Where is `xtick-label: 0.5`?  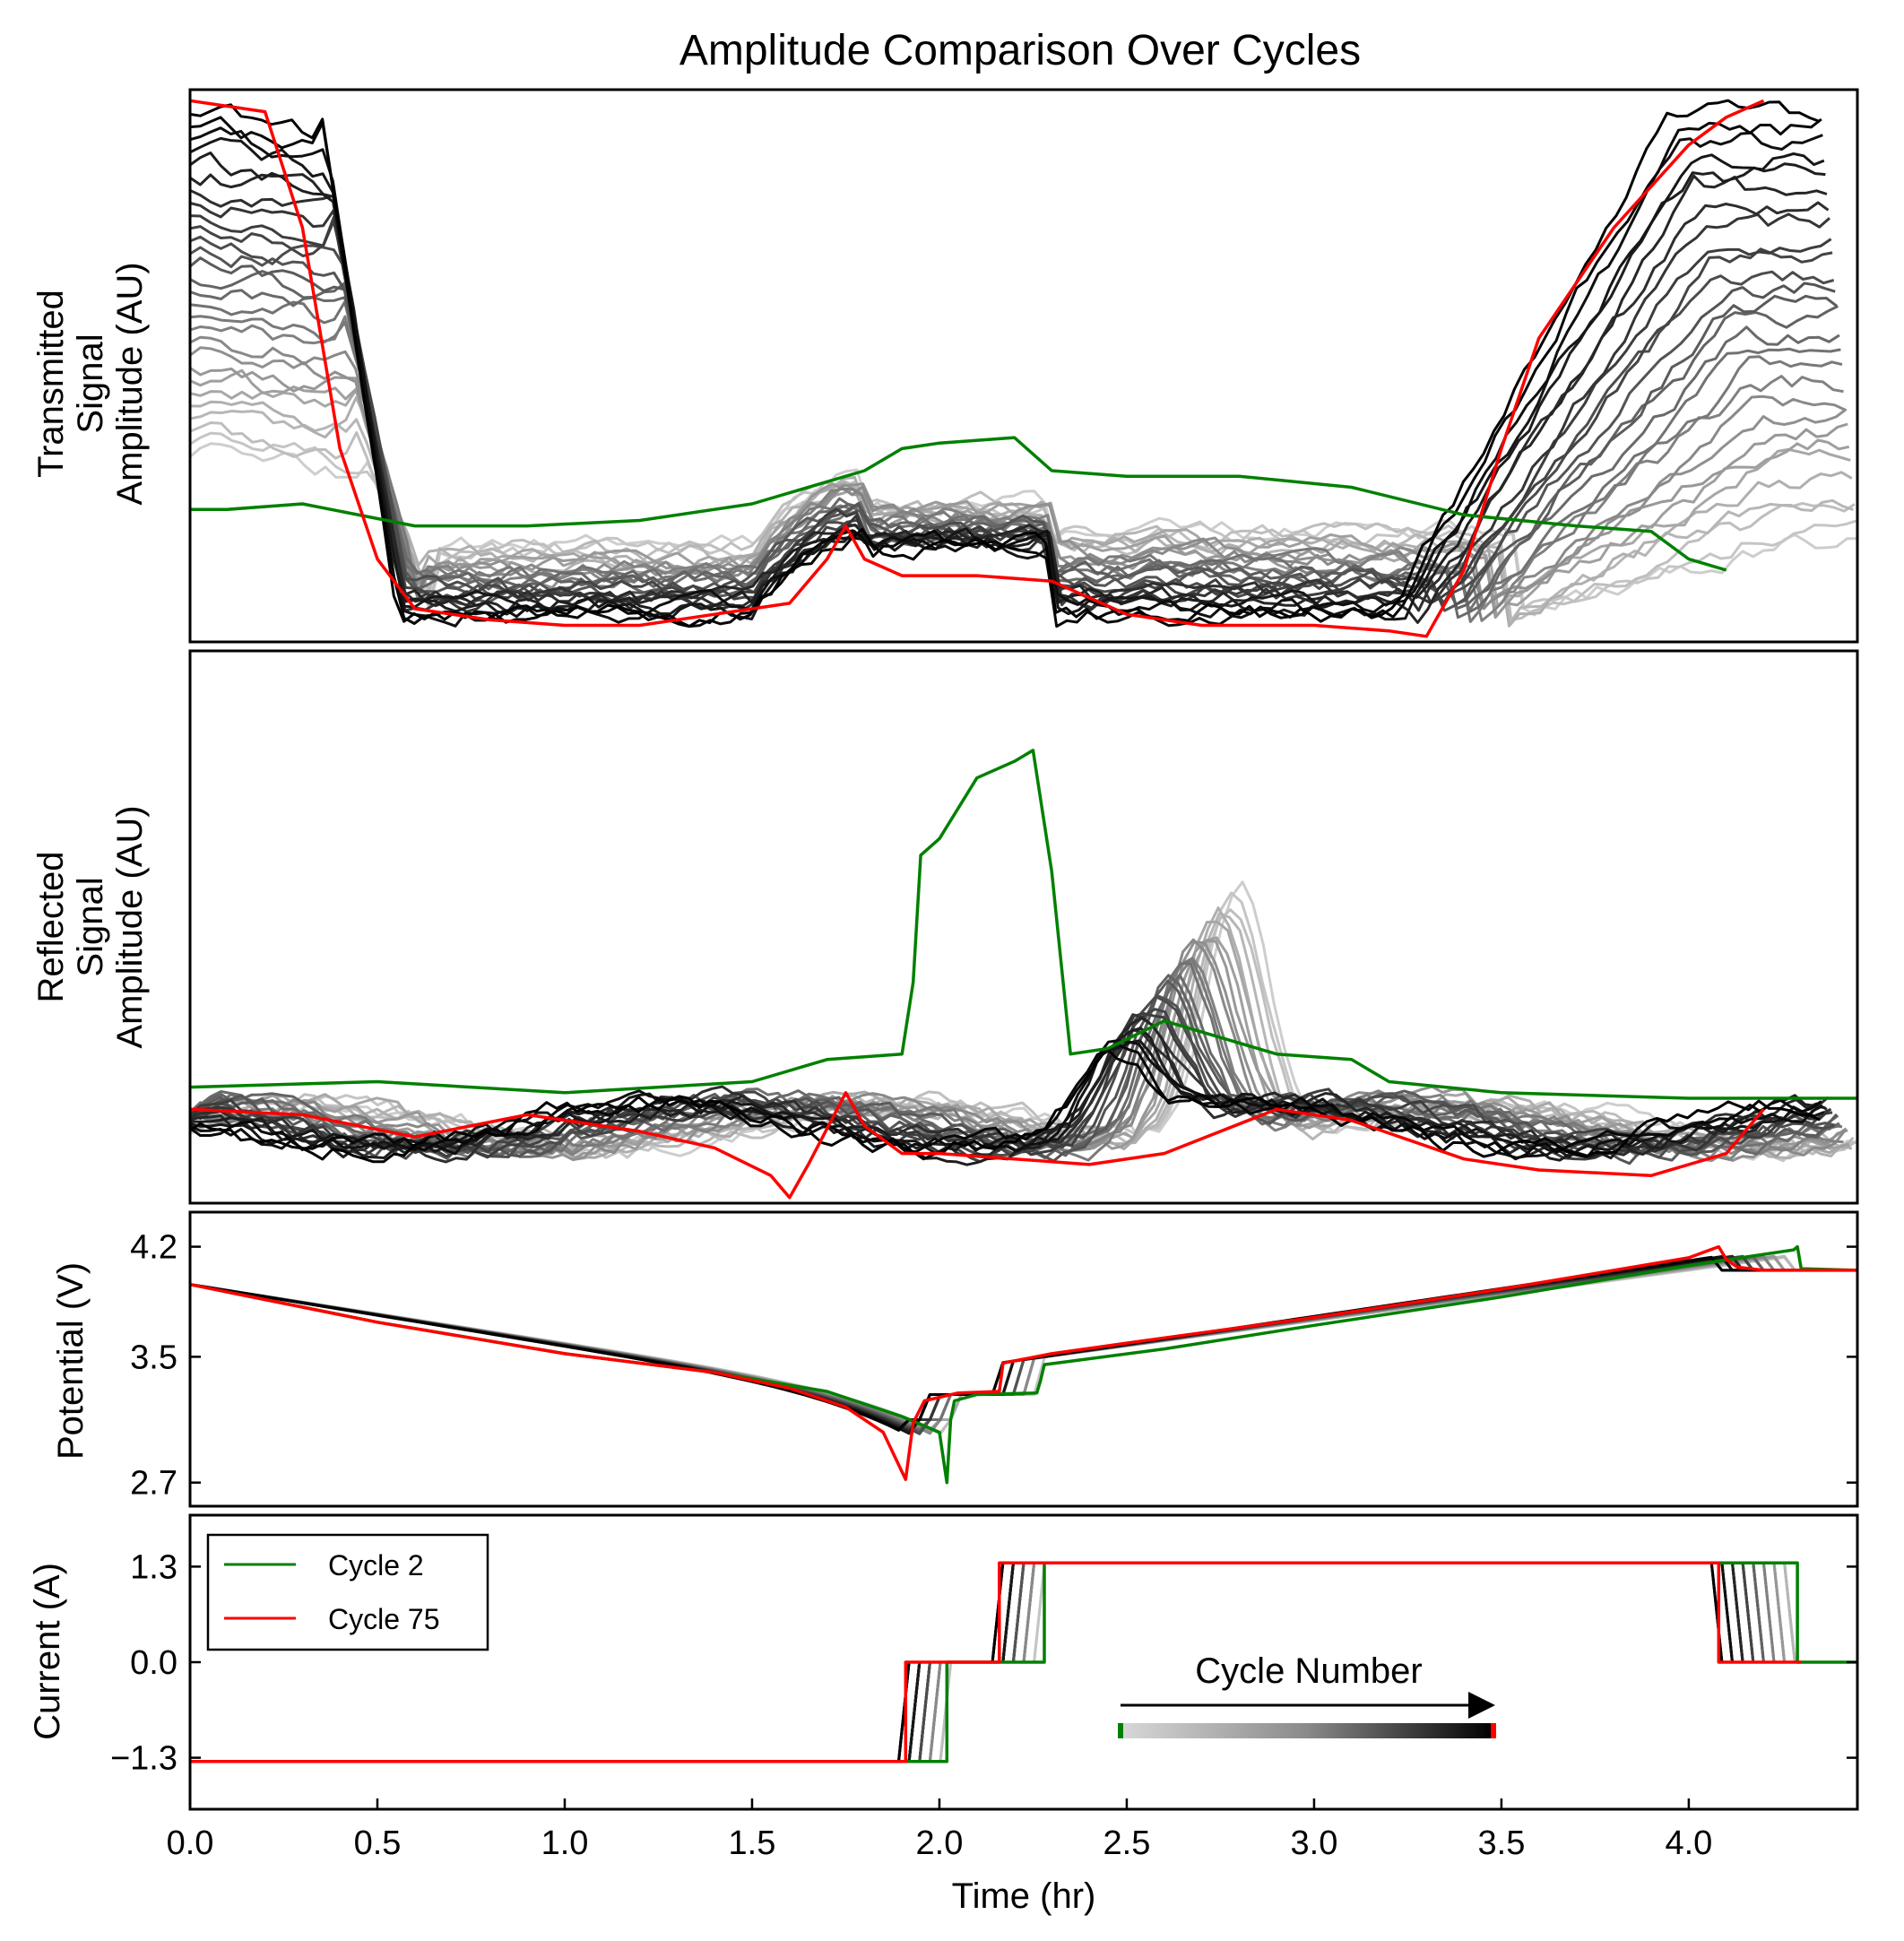
xtick-label: 0.5 is located at coordinates (378, 1843).